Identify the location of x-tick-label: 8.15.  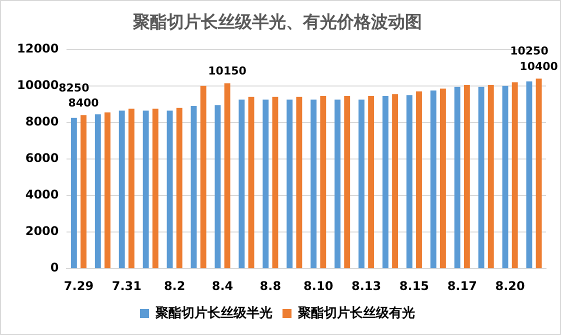
(414, 285).